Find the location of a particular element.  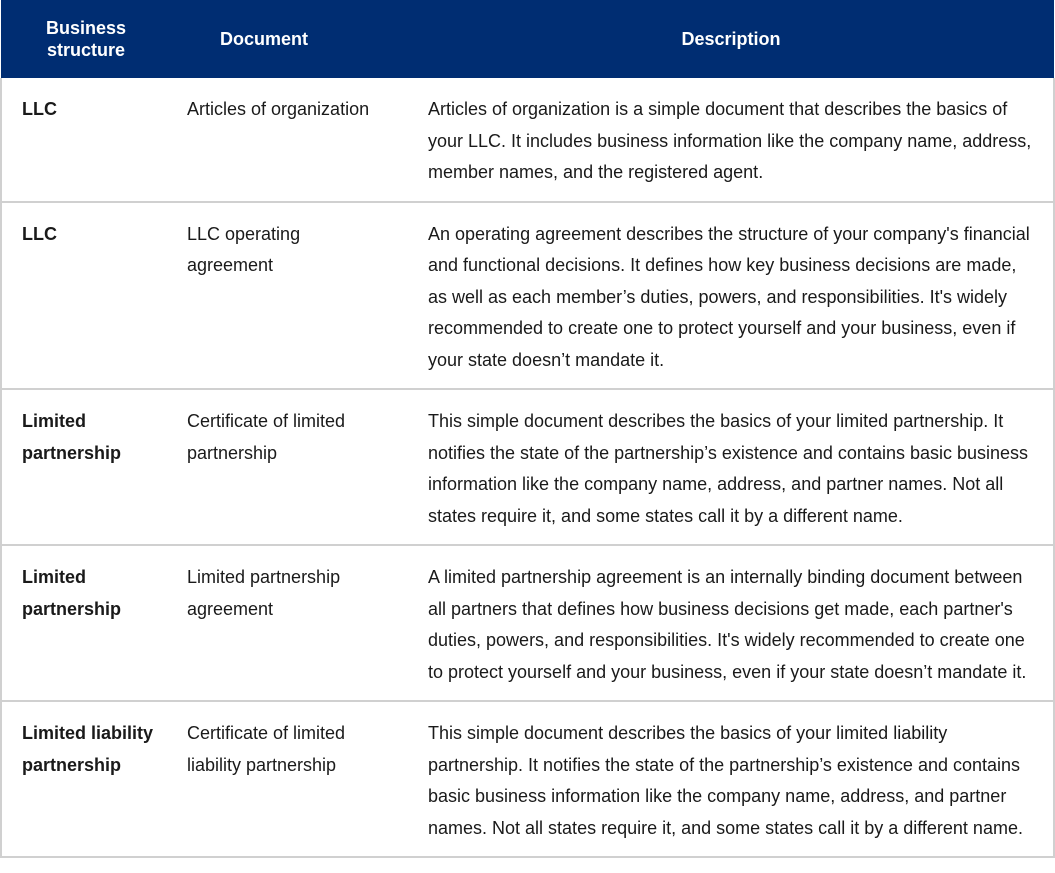

cell-document: LLC operating agreement is located at coordinates (289, 295).